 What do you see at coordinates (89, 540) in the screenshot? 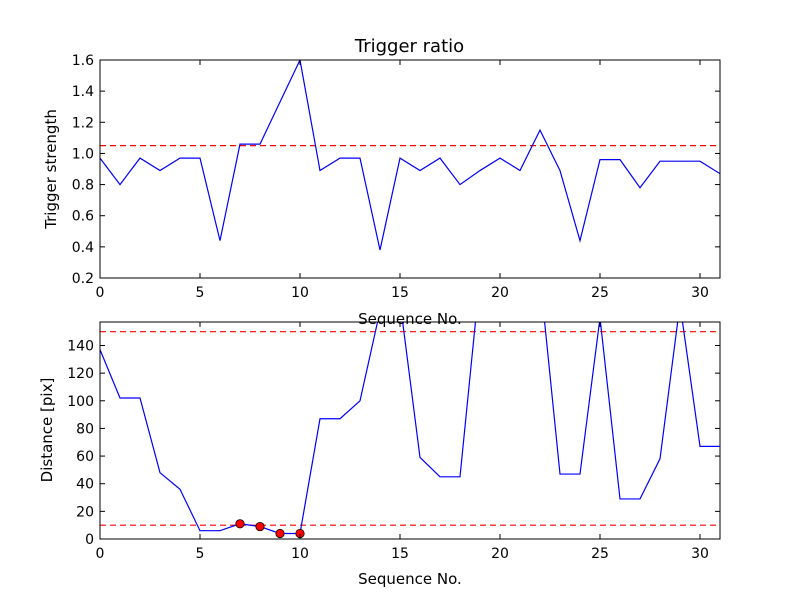
I see `bot-y-tick-label: 0` at bounding box center [89, 540].